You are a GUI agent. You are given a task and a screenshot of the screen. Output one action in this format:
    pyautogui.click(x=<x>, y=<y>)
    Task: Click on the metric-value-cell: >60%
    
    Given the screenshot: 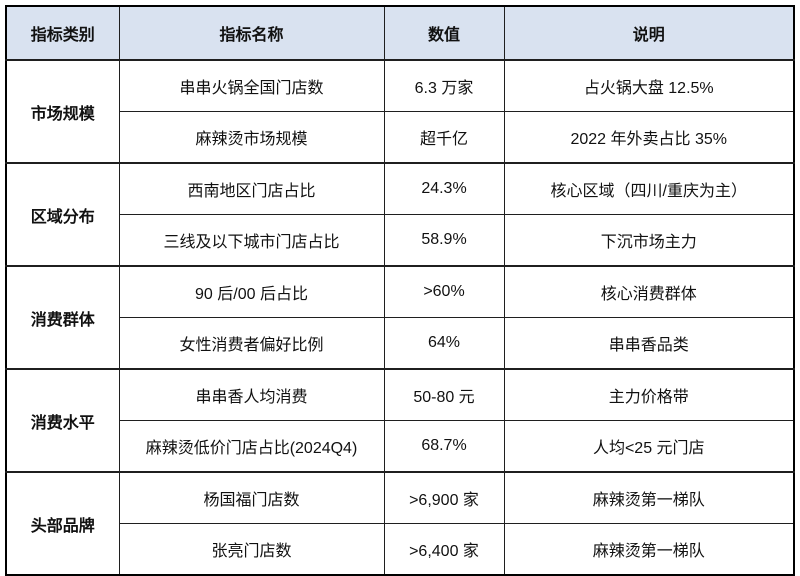 What is the action you would take?
    pyautogui.click(x=444, y=291)
    